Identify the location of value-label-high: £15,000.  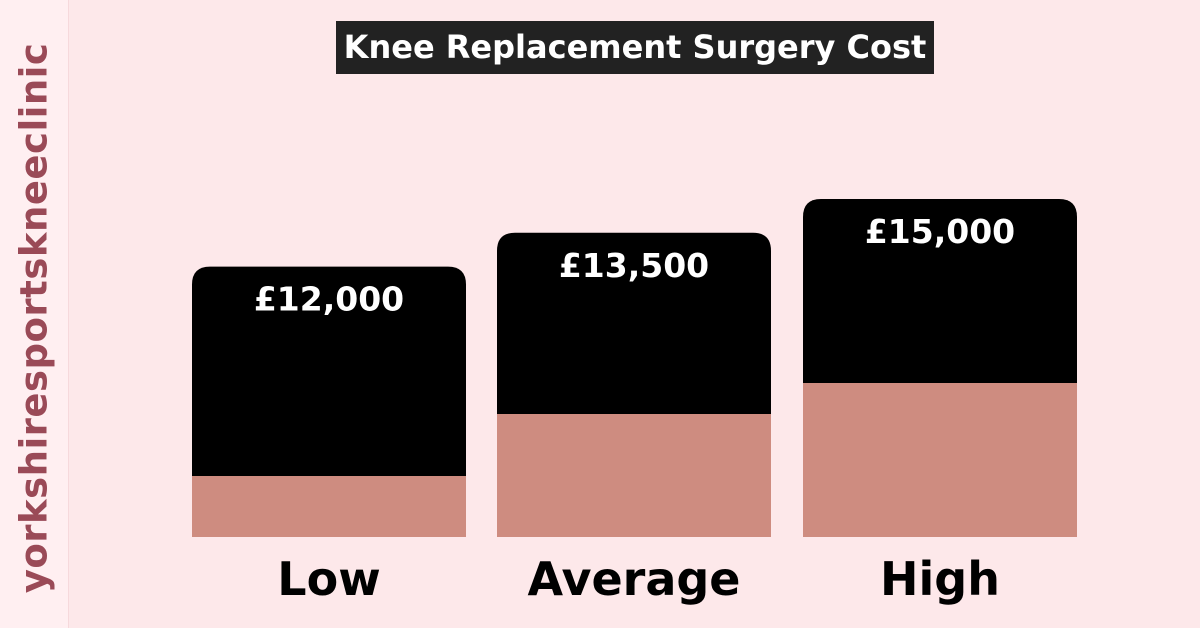
(940, 231).